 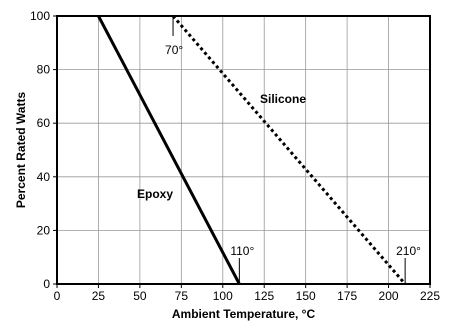 I want to click on x-tick-label: 200, so click(x=389, y=296).